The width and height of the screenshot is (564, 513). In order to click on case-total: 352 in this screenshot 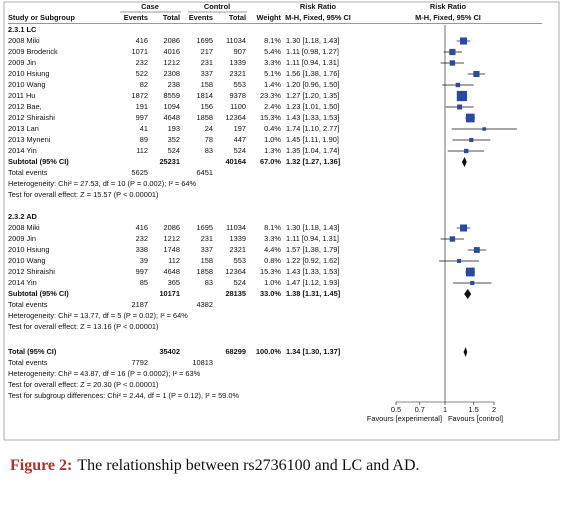, I will do `click(174, 139)`.